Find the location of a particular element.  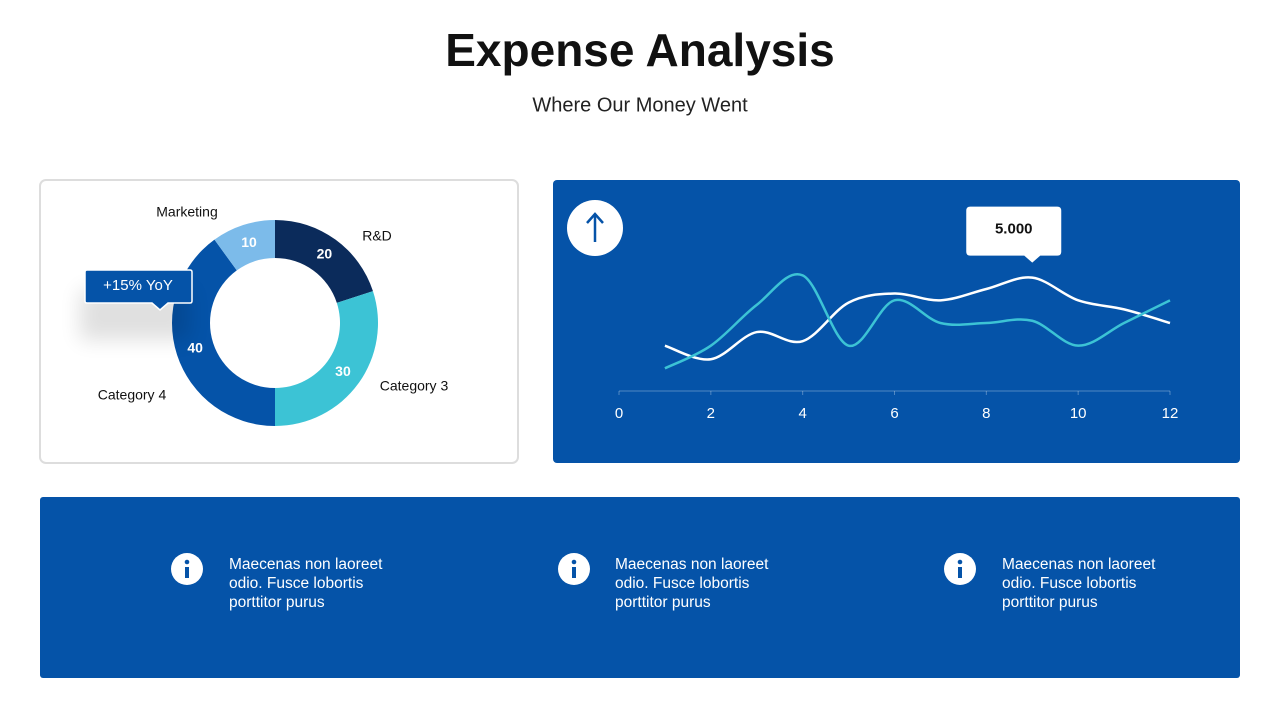

x-tick-label: 4 is located at coordinates (802, 413).